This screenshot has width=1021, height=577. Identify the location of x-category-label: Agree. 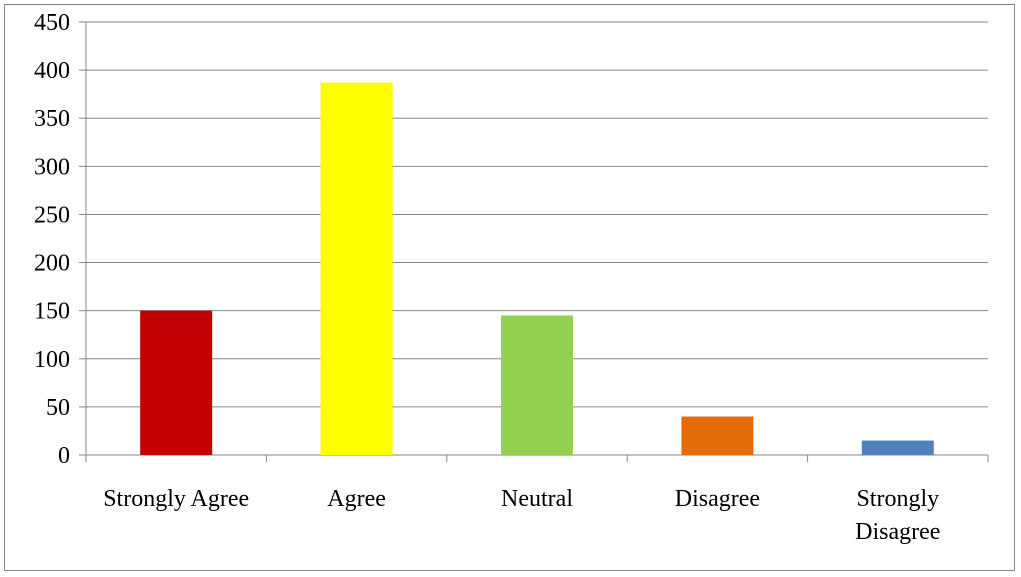
(356, 499).